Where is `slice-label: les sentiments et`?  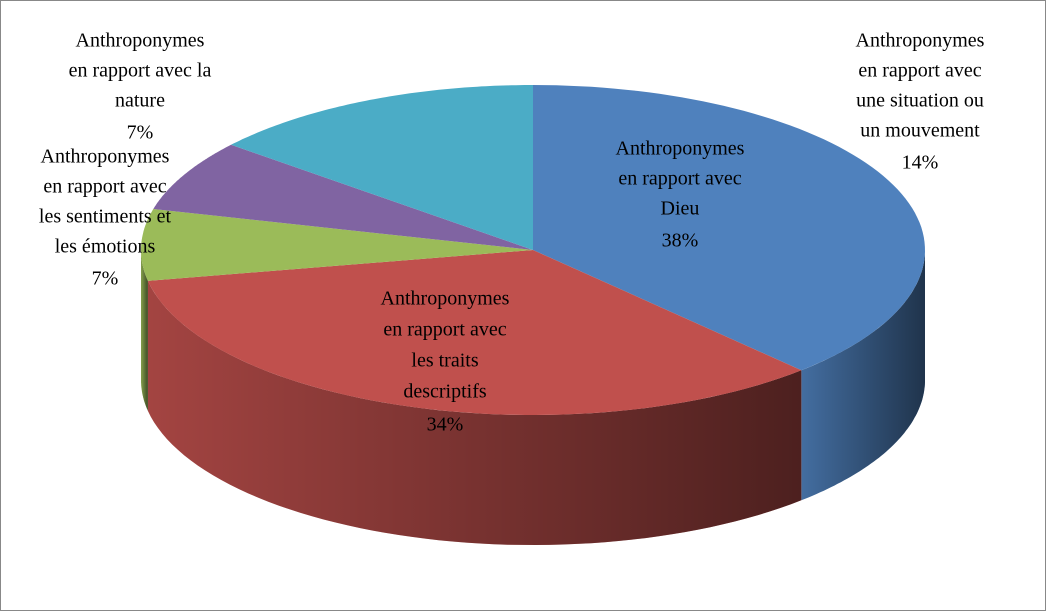
slice-label: les sentiments et is located at coordinates (105, 217).